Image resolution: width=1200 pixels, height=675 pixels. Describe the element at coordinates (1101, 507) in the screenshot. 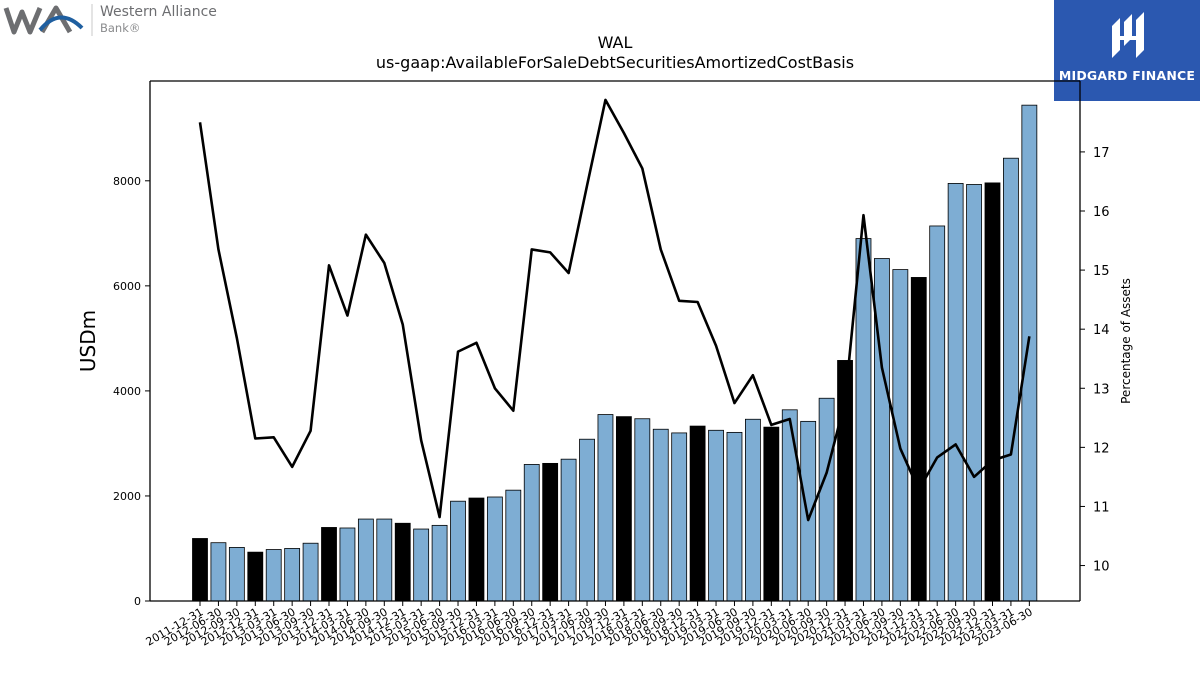

I see `y2-tick-label: 11` at that location.